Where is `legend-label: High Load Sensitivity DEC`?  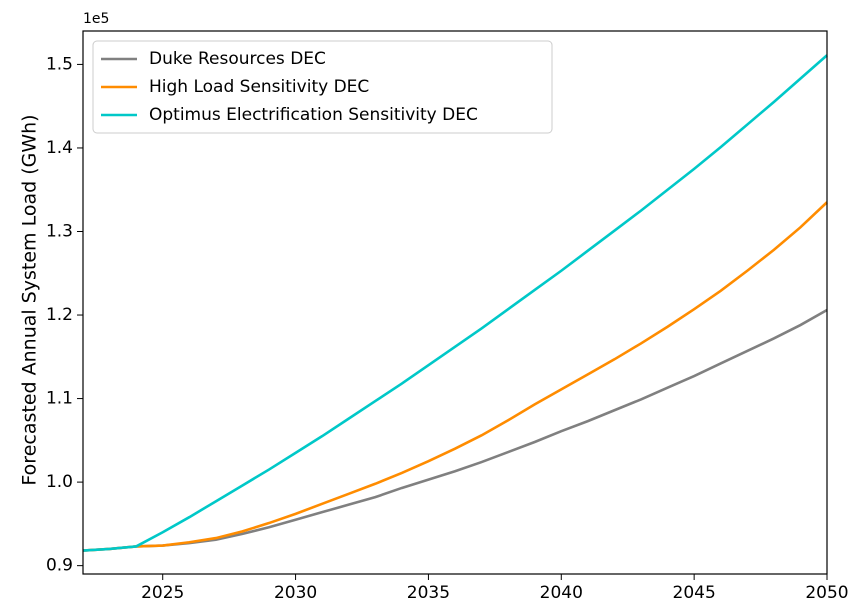
legend-label: High Load Sensitivity DEC is located at coordinates (259, 87).